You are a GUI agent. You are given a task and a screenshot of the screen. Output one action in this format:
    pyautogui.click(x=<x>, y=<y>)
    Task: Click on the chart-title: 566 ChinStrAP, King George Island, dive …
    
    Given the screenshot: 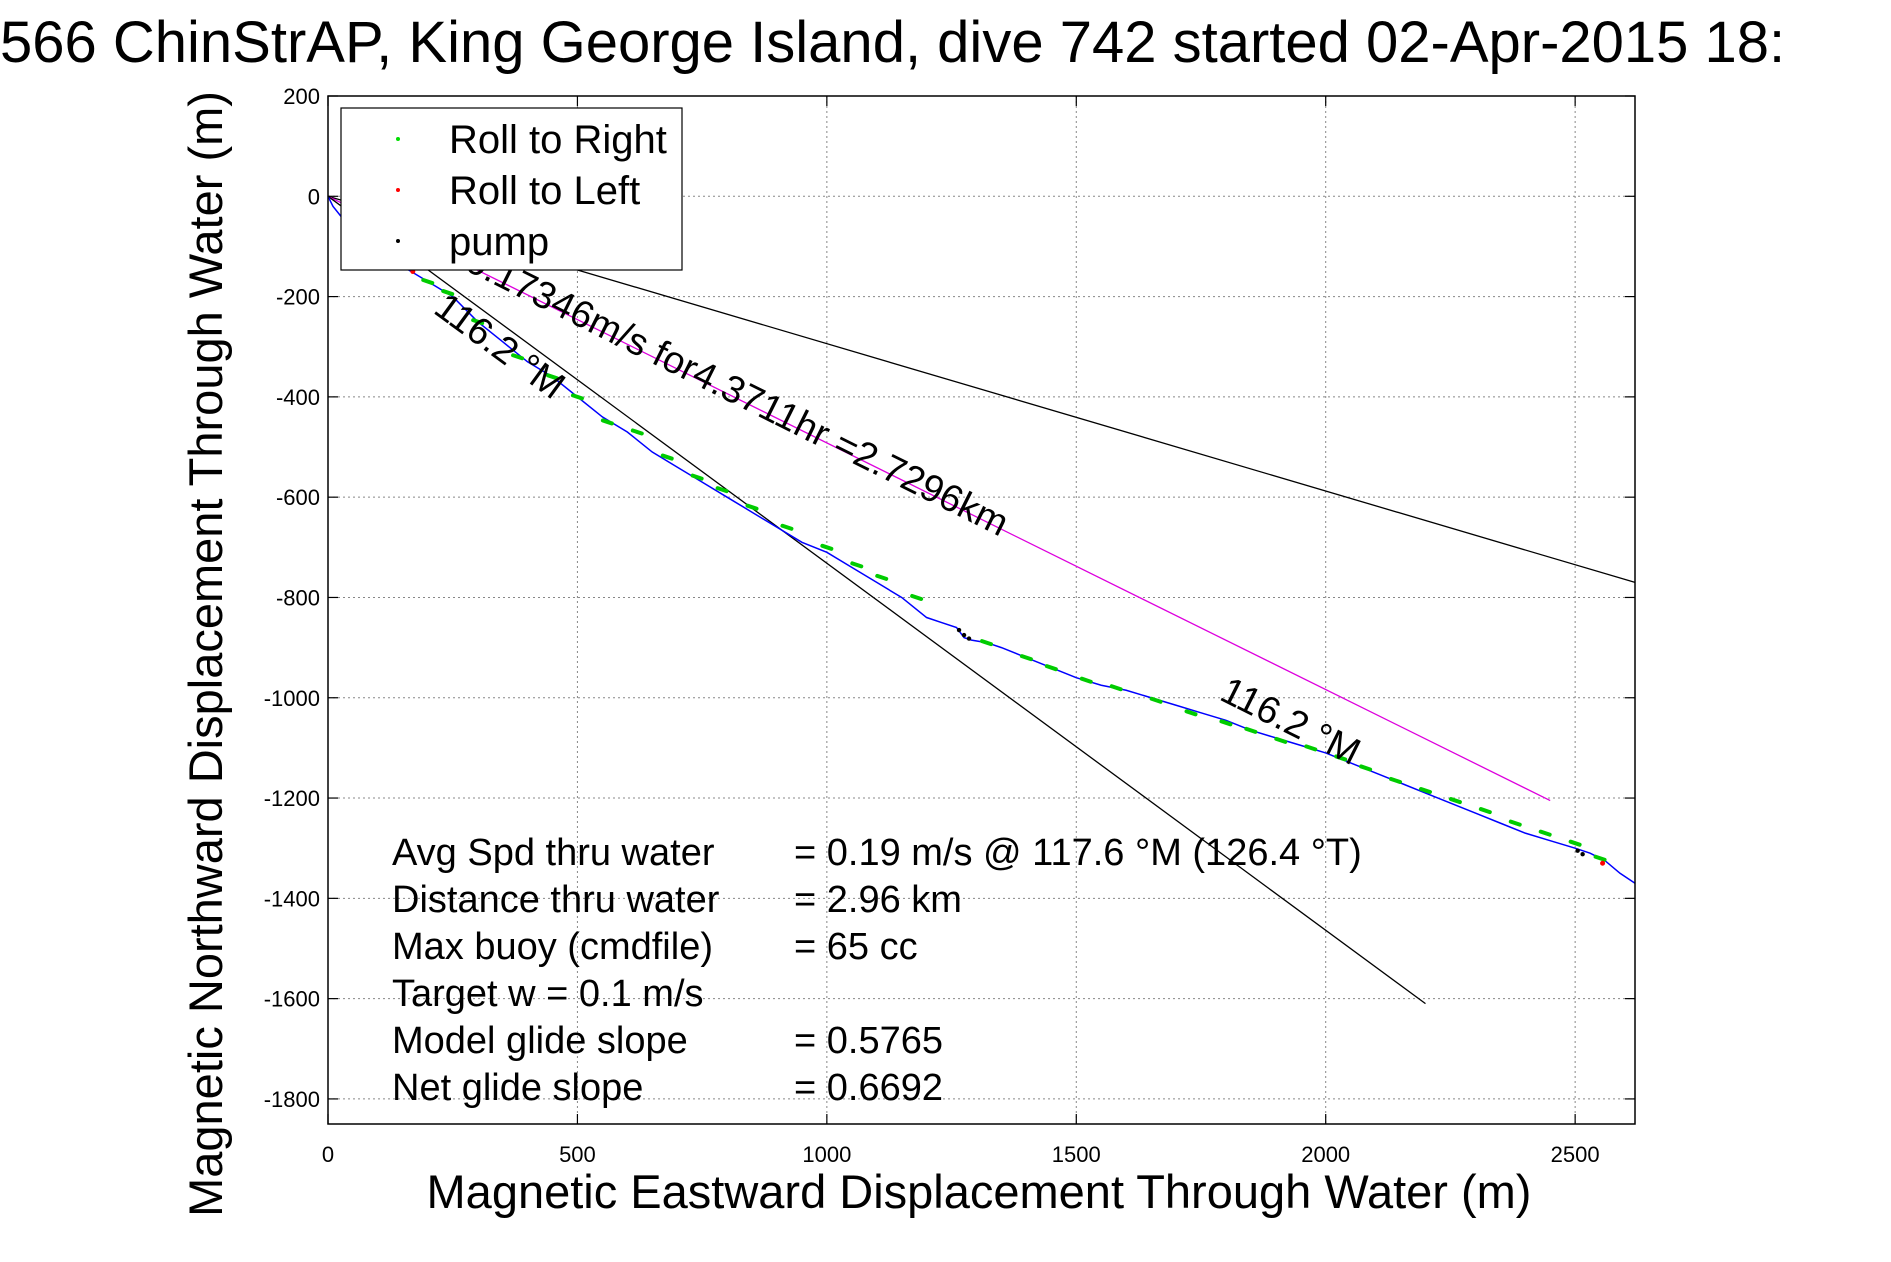 What is the action you would take?
    pyautogui.click(x=892, y=42)
    